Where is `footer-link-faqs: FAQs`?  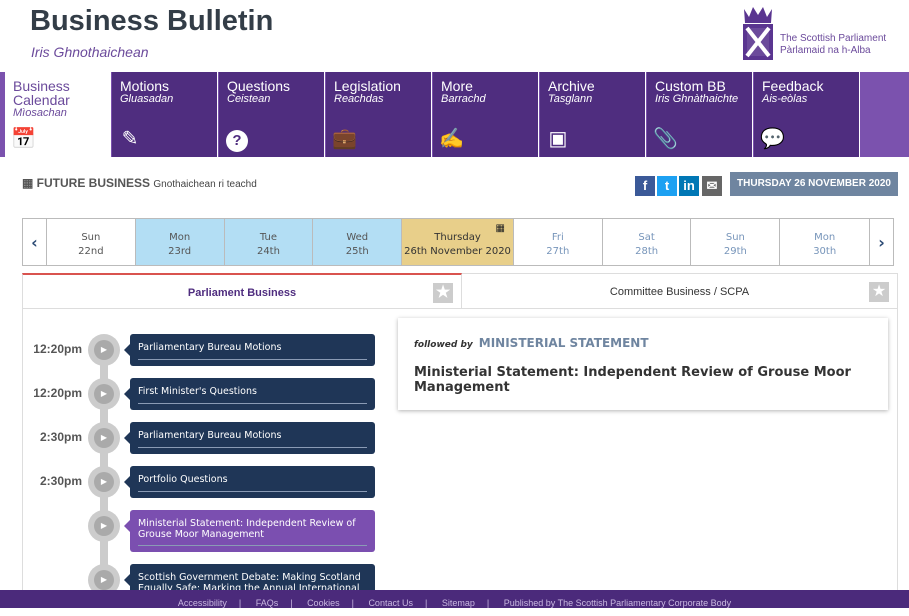
footer-link-faqs: FAQs is located at coordinates (267, 603).